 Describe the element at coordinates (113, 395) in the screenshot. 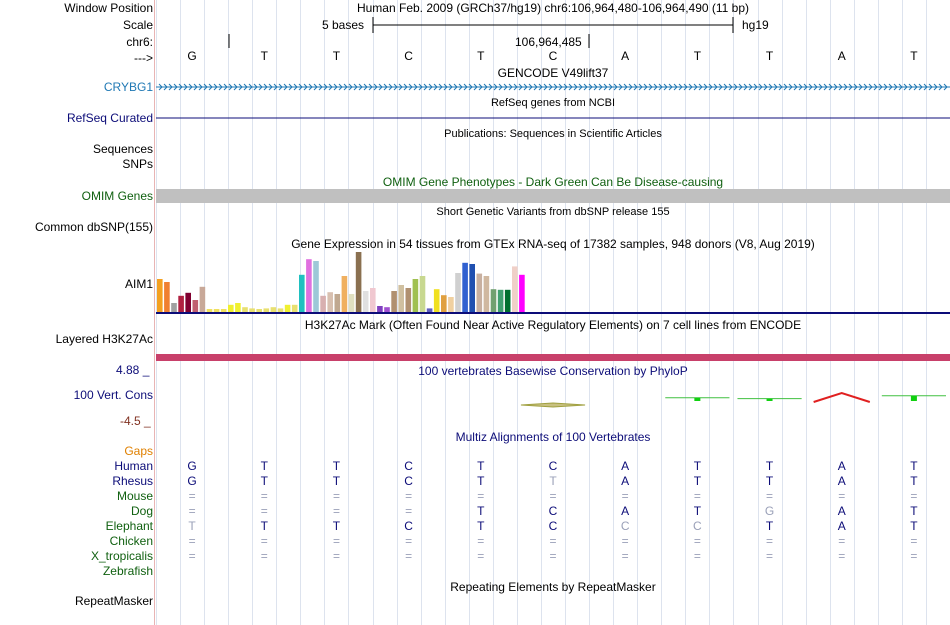

I see `phylop-track-label: 100 Vert. Cons` at that location.